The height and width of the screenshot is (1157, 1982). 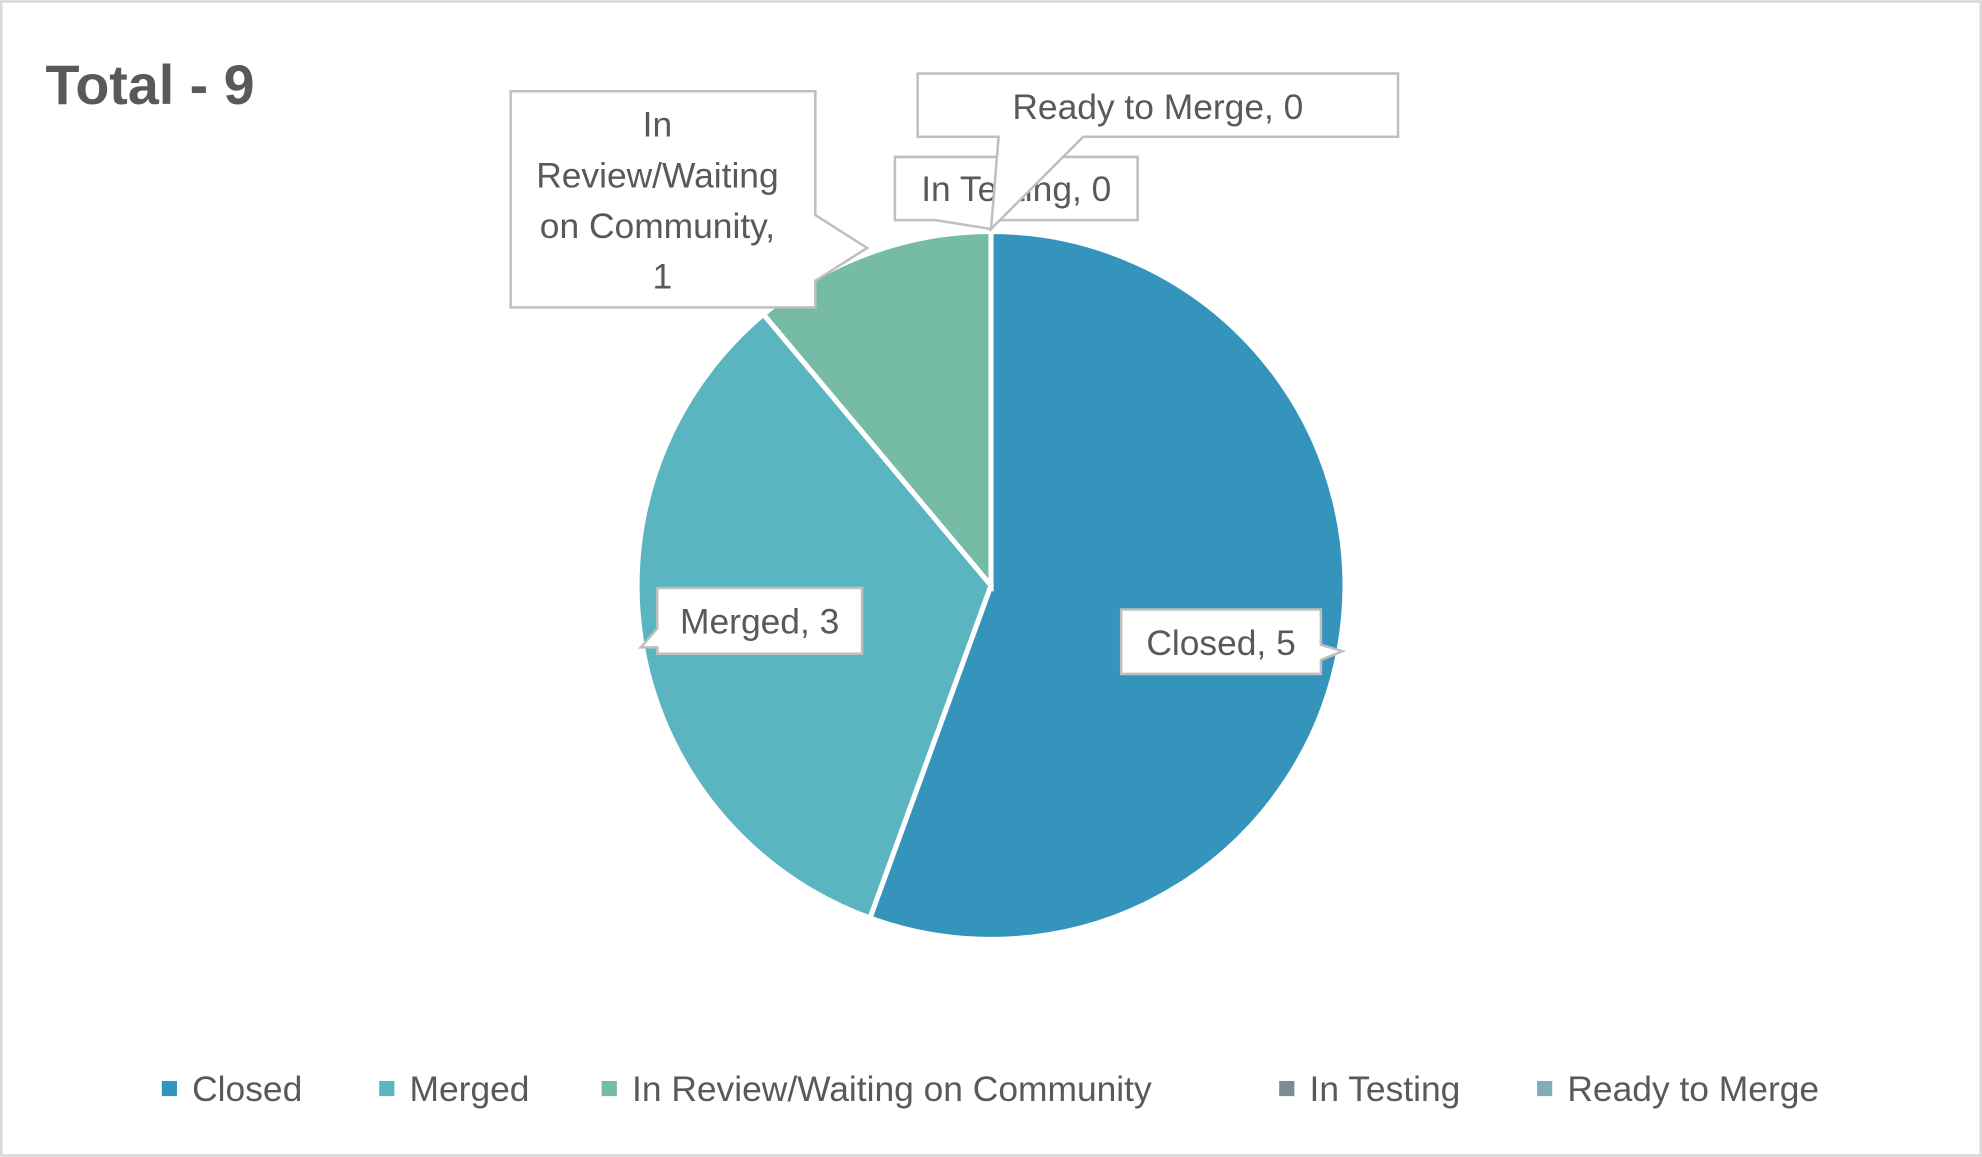 I want to click on svg-text: Closed, 5, so click(x=1220, y=643).